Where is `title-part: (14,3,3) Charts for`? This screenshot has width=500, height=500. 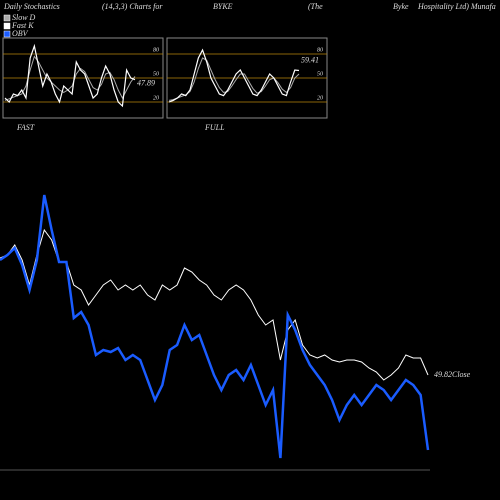 title-part: (14,3,3) Charts for is located at coordinates (132, 6).